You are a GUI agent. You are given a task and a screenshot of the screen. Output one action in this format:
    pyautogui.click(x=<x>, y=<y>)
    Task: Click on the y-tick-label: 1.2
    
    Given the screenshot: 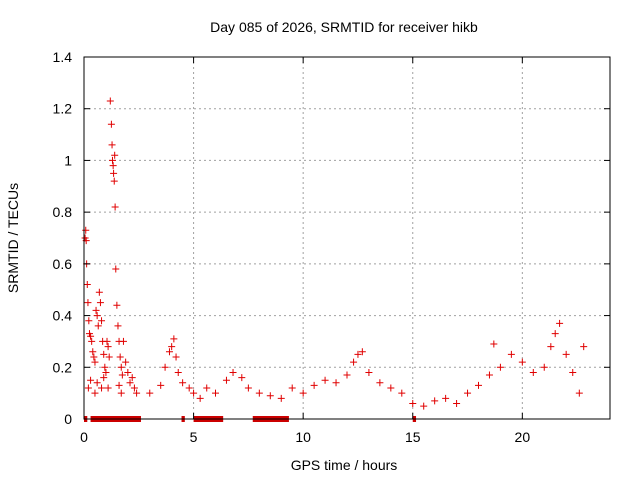 What is the action you would take?
    pyautogui.click(x=63, y=109)
    